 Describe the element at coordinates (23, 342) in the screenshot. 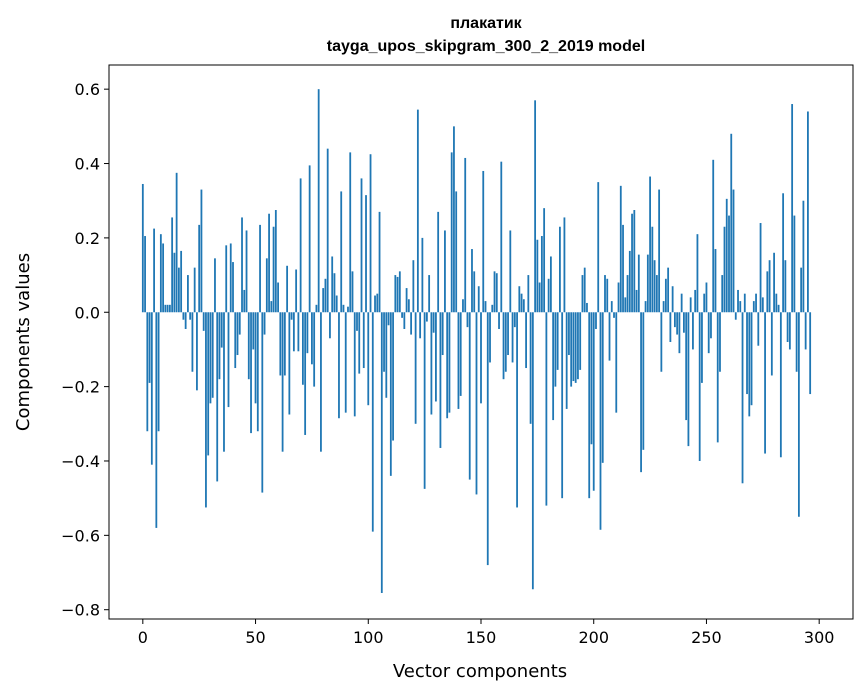

I see `y-axis-label: Components values` at that location.